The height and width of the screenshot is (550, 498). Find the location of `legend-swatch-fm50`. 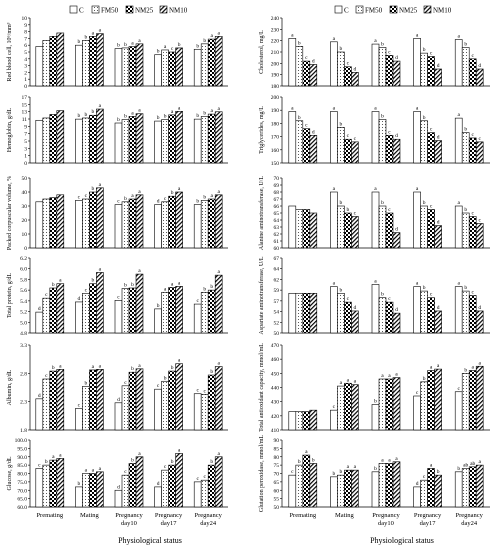

legend-swatch-fm50 is located at coordinates (95, 9).